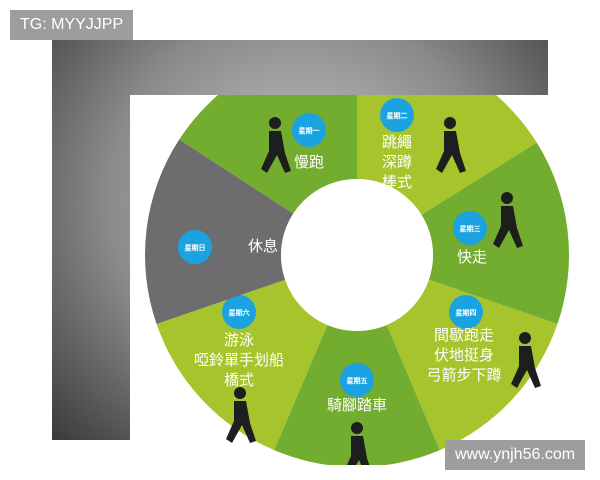  I want to click on watermark-bottom: www.ynjh56.com, so click(515, 455).